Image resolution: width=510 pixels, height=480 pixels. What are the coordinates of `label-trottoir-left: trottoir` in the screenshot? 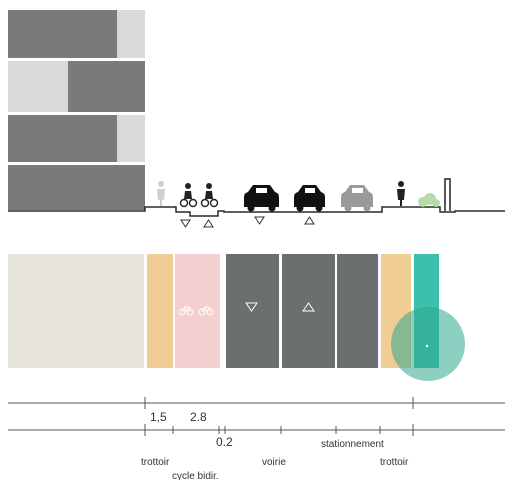 It's located at (155, 462).